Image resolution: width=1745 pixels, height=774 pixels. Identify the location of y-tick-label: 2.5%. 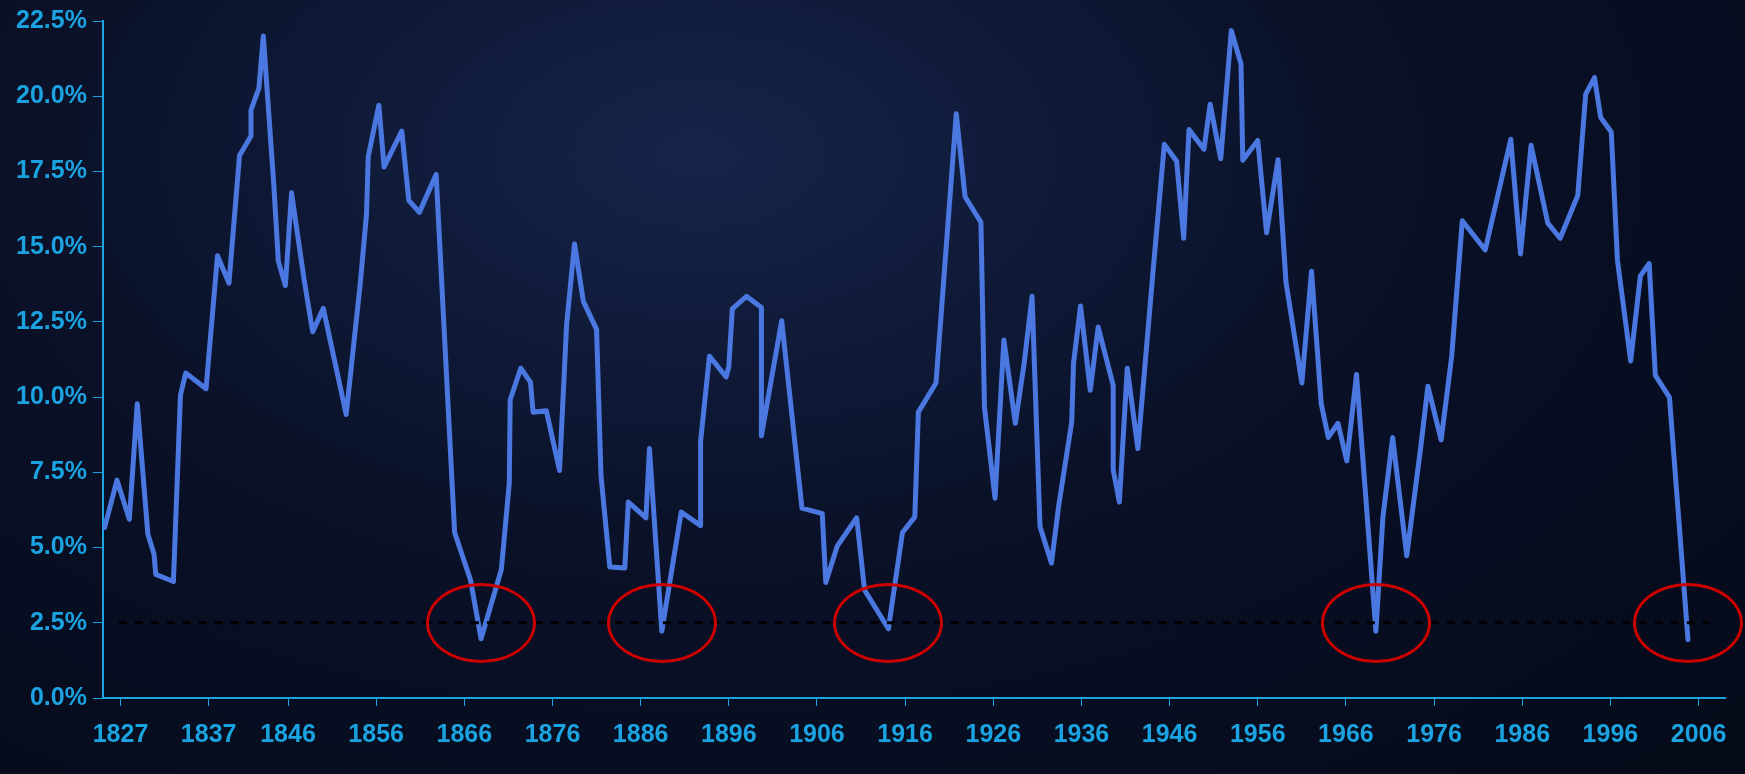
(58, 620).